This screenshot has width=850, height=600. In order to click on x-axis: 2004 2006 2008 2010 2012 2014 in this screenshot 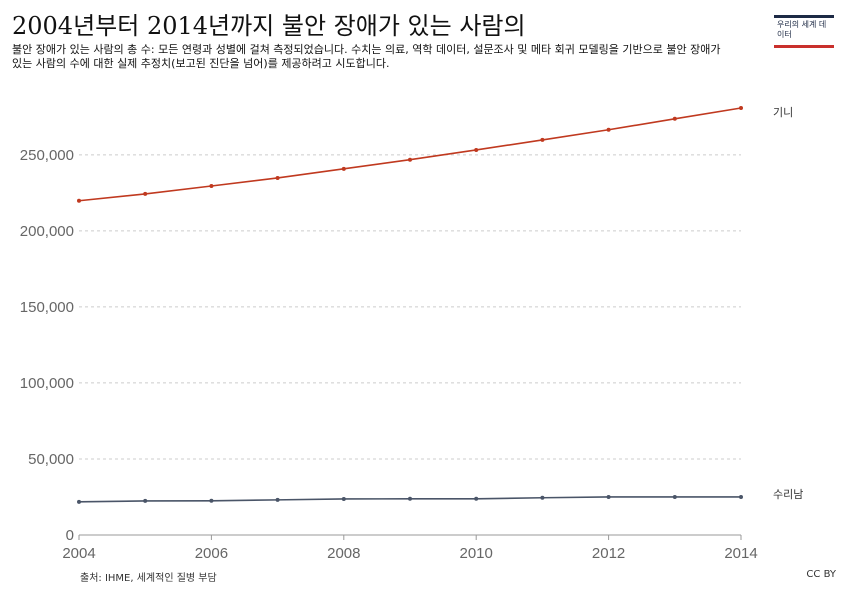, I will do `click(410, 548)`.